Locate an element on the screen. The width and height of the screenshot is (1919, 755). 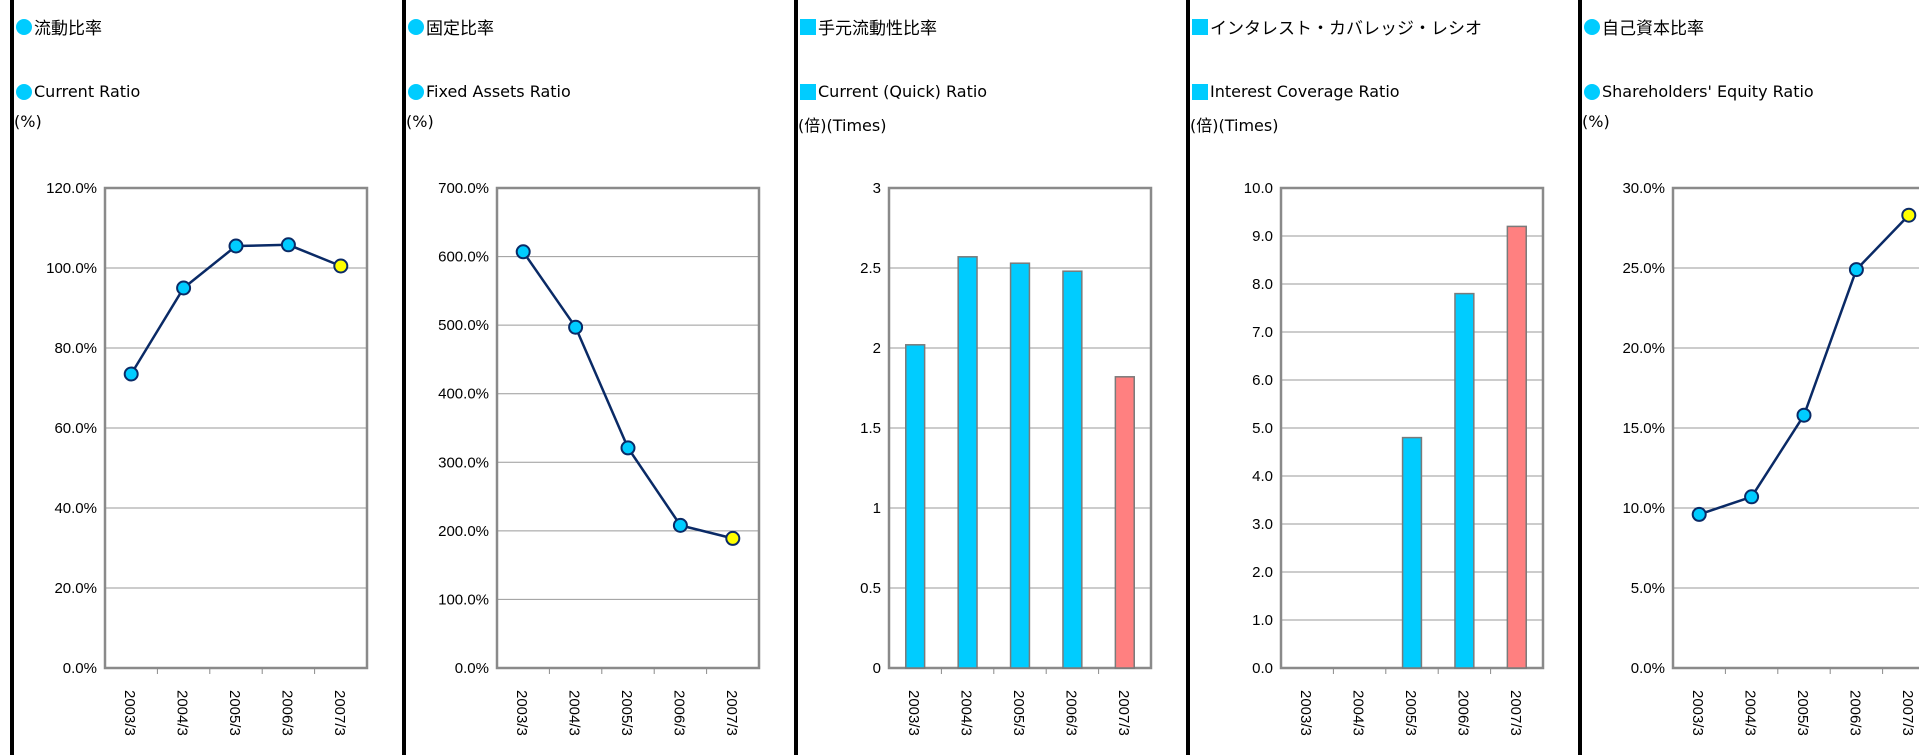
chart-title-jp-text: 固定比率 is located at coordinates (460, 29).